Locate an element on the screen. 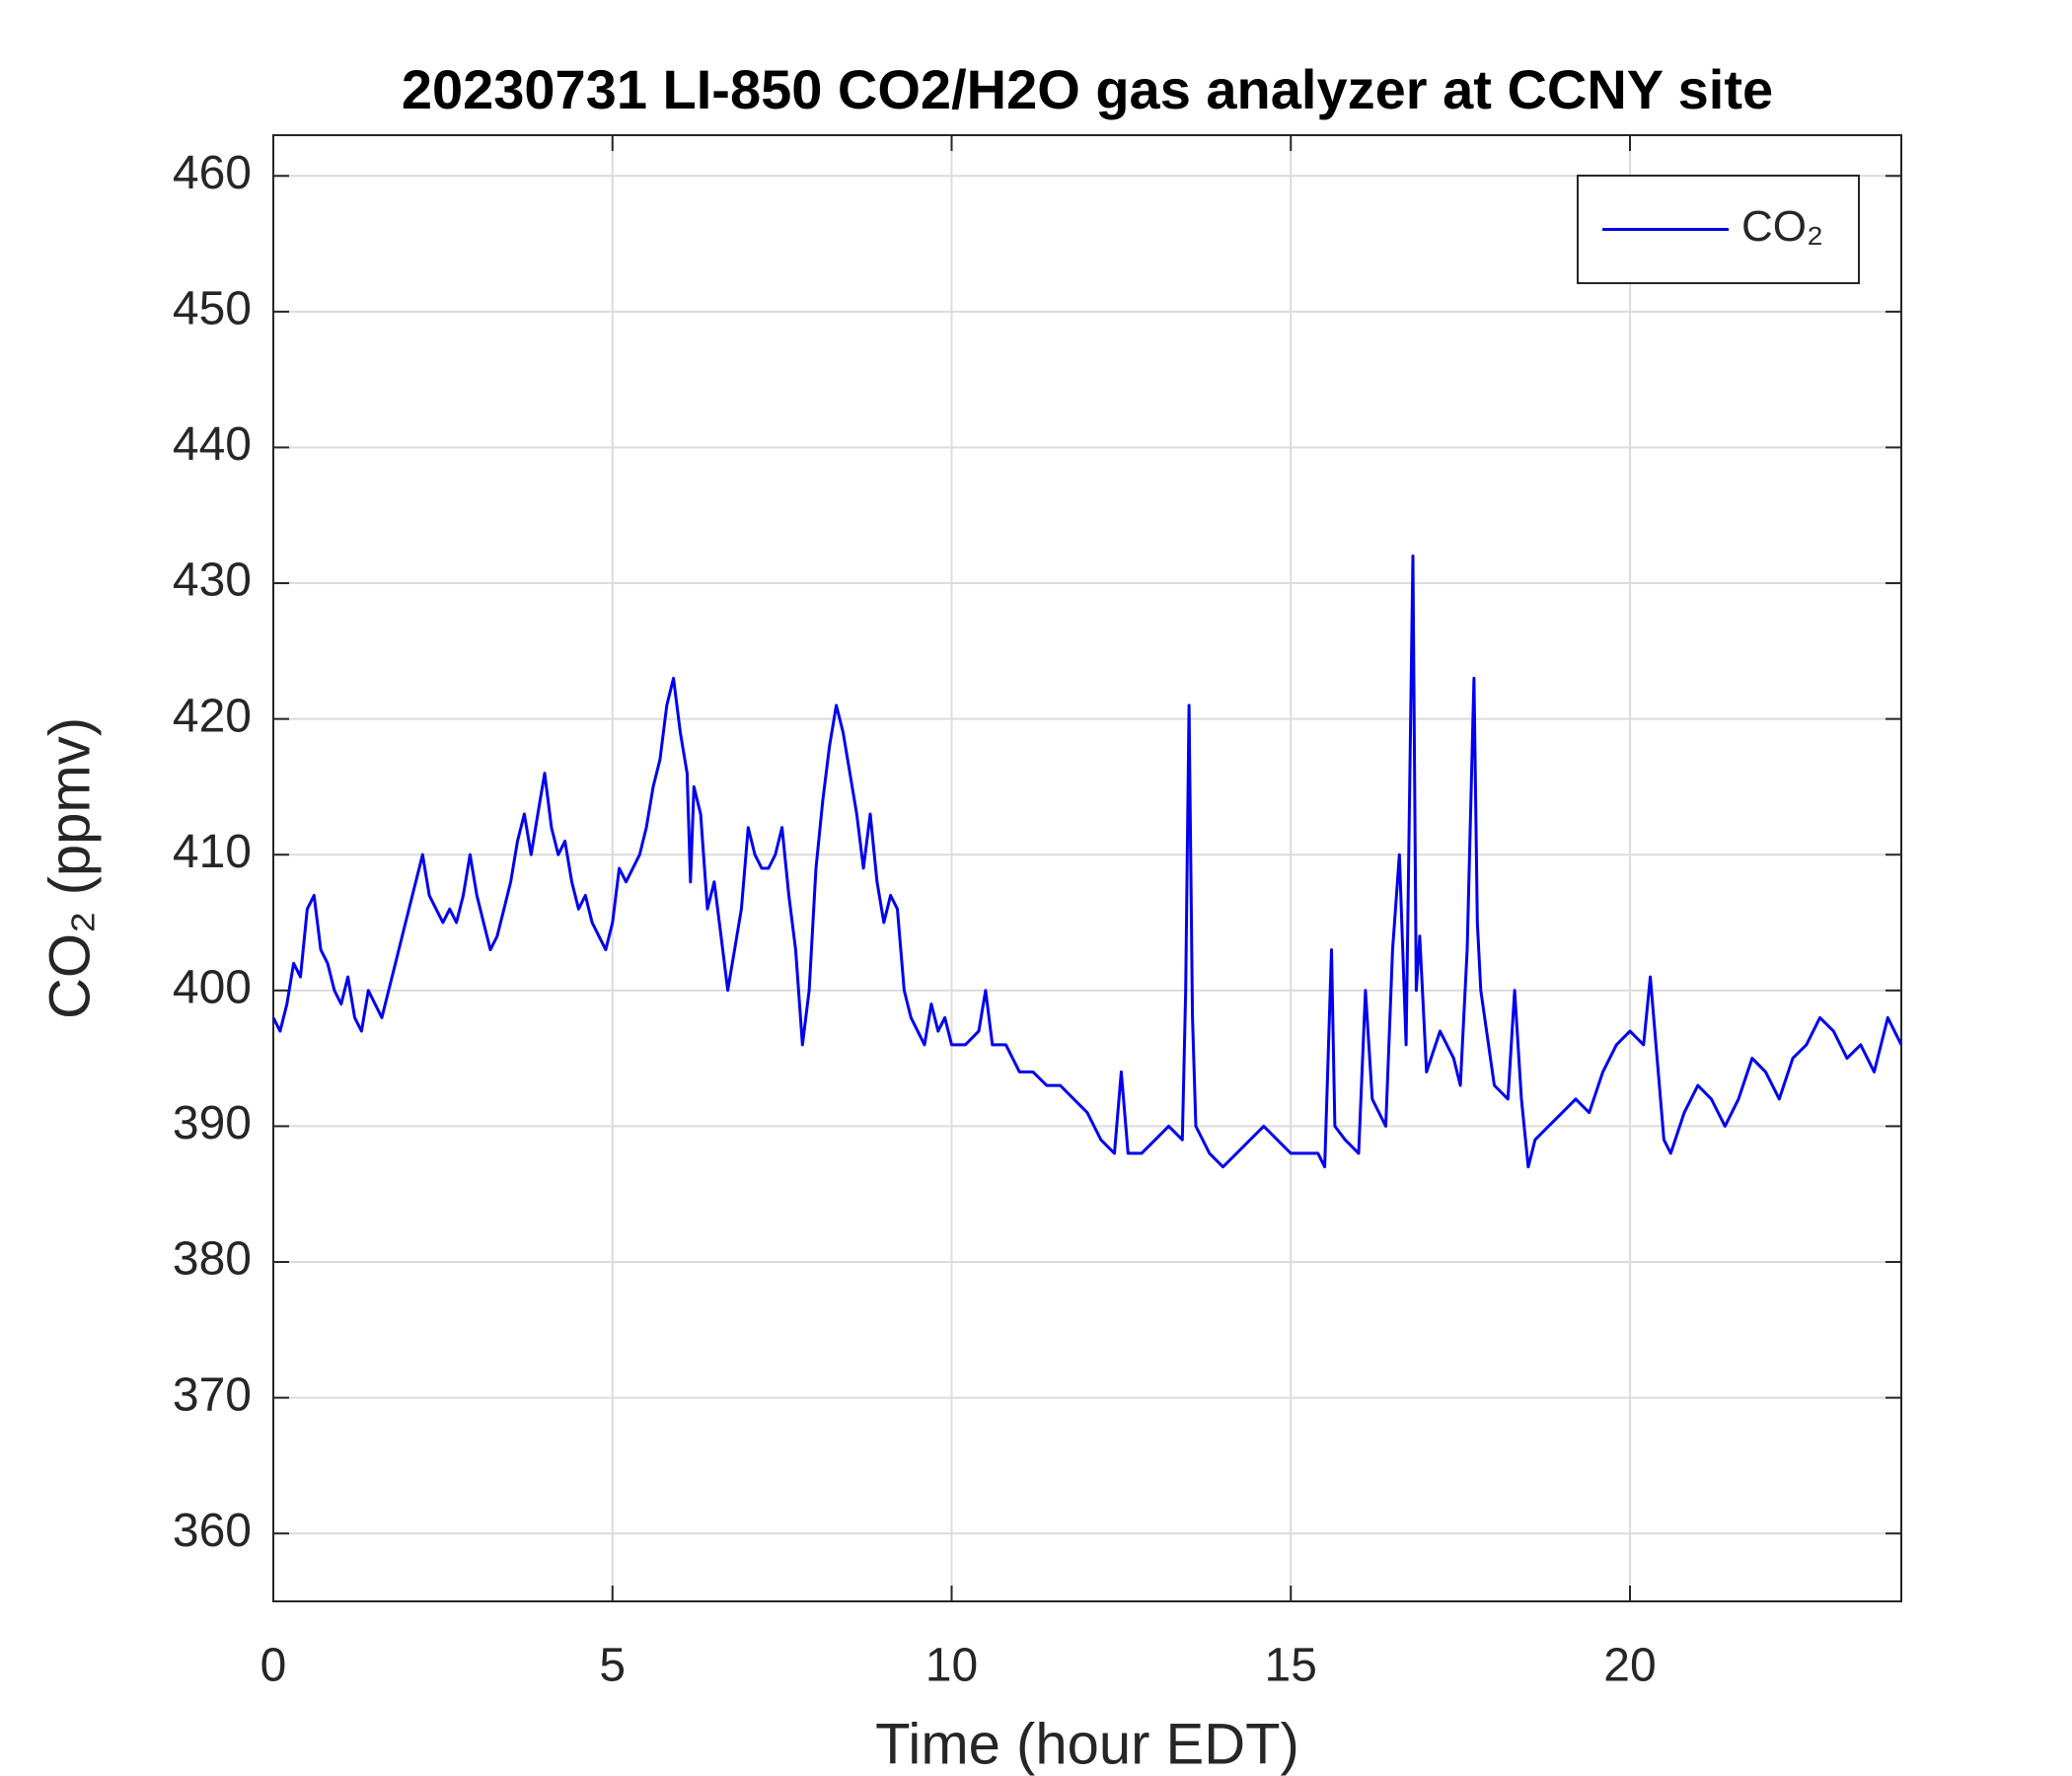 The height and width of the screenshot is (1776, 2072). x-tick-label: 5 is located at coordinates (613, 1666).